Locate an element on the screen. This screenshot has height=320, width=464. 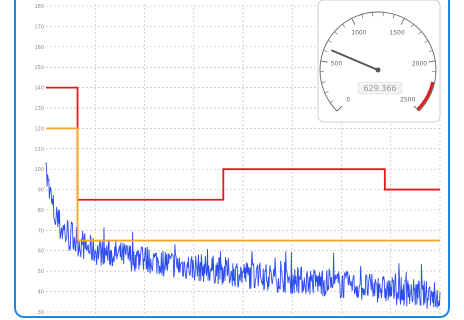
gauge-red-band is located at coordinates (425, 96).